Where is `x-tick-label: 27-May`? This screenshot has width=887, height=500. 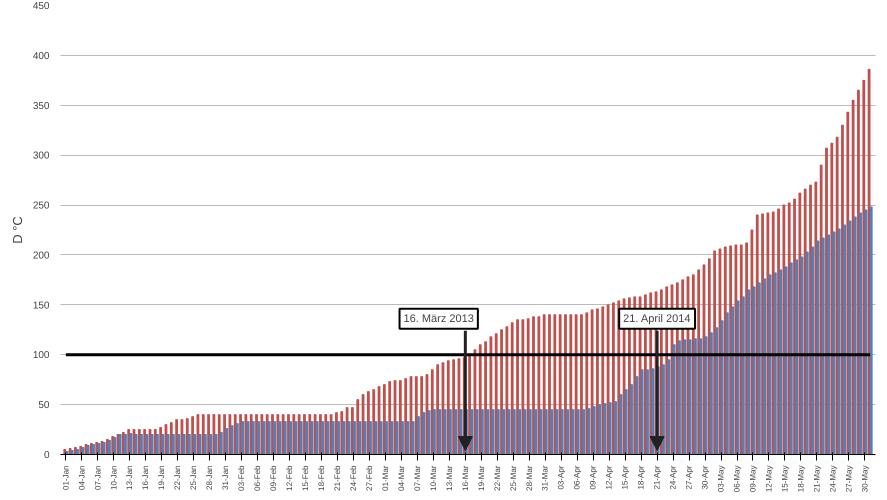 x-tick-label: 27-May is located at coordinates (849, 478).